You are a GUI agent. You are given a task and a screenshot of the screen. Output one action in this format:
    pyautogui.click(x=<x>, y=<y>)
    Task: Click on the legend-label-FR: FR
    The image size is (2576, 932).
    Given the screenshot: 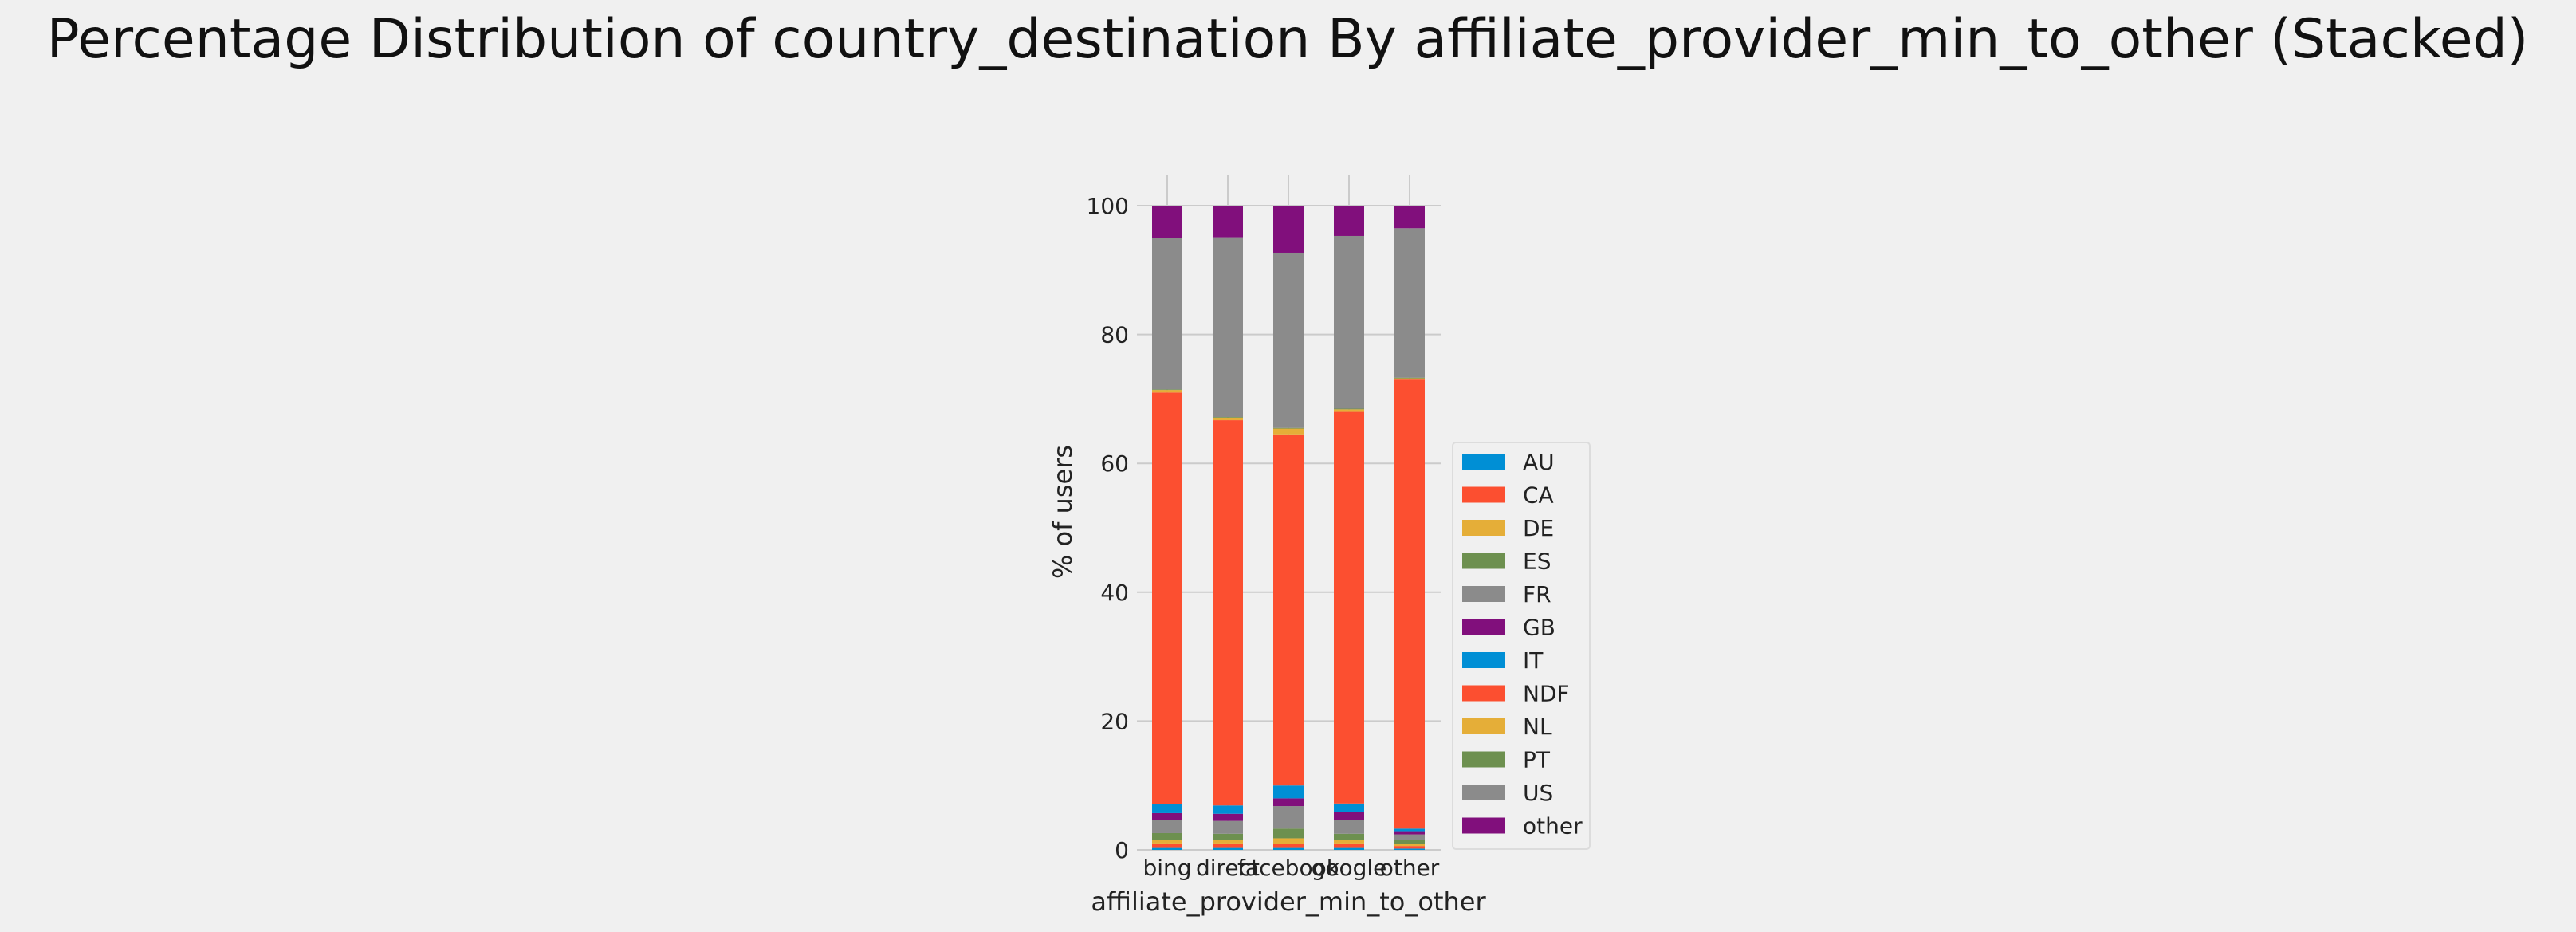 What is the action you would take?
    pyautogui.click(x=1537, y=594)
    